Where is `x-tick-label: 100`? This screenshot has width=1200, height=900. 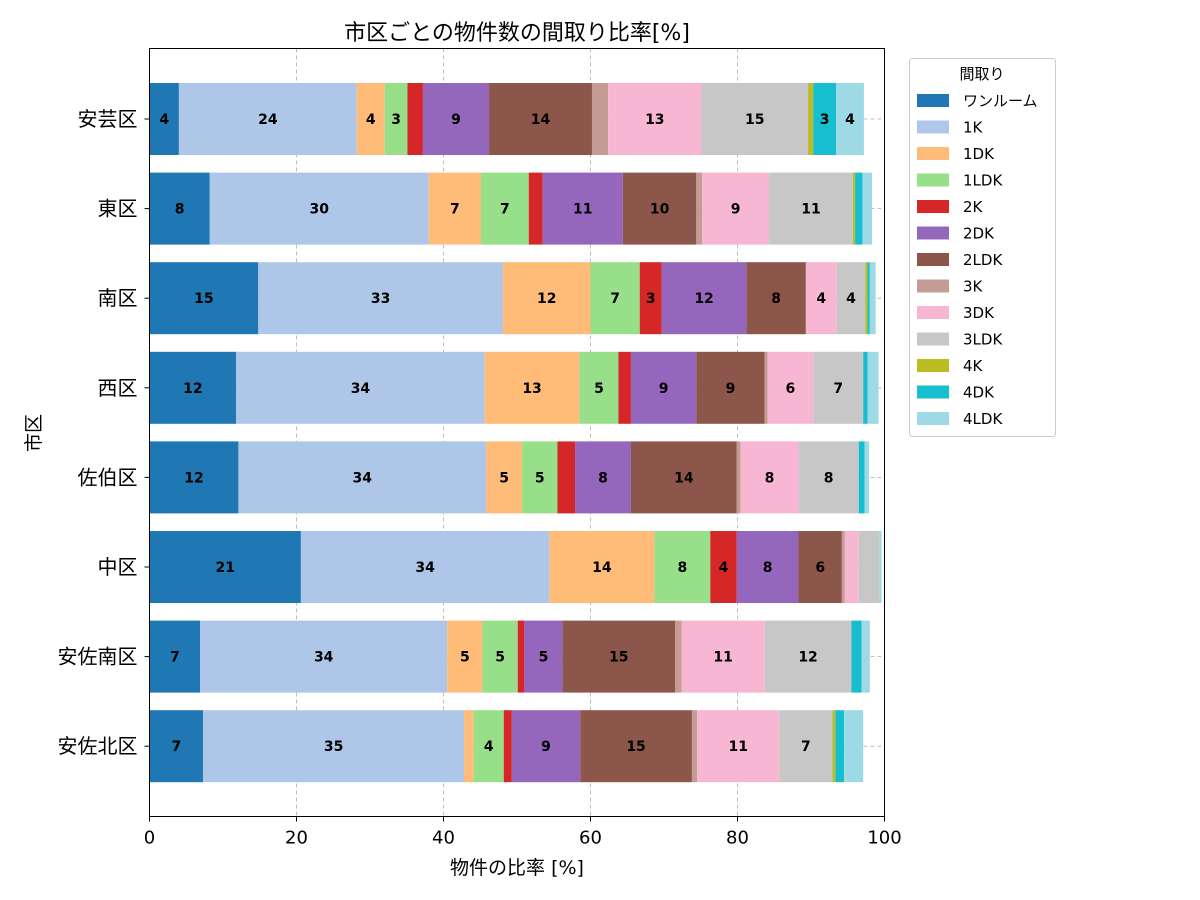
x-tick-label: 100 is located at coordinates (884, 838).